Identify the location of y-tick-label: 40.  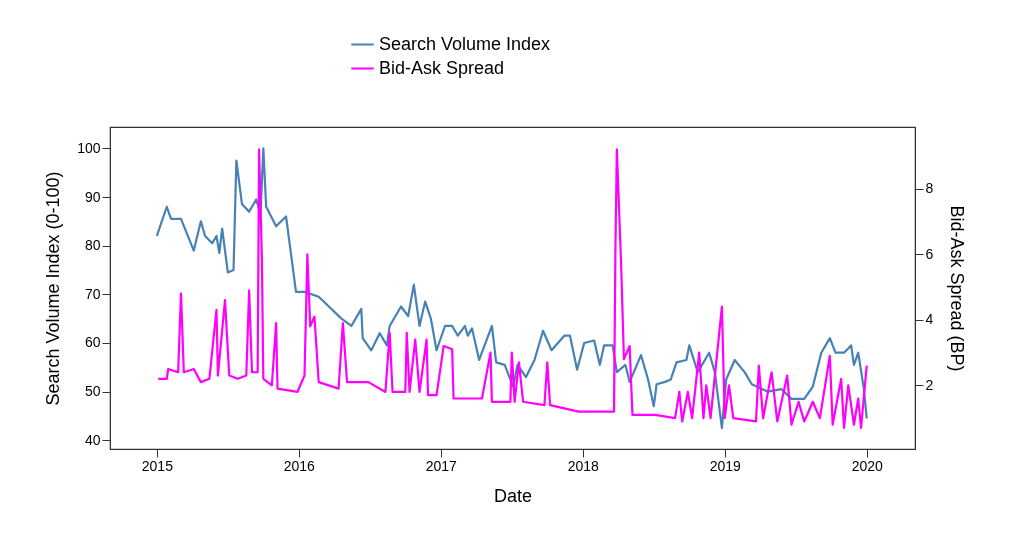
(92, 439).